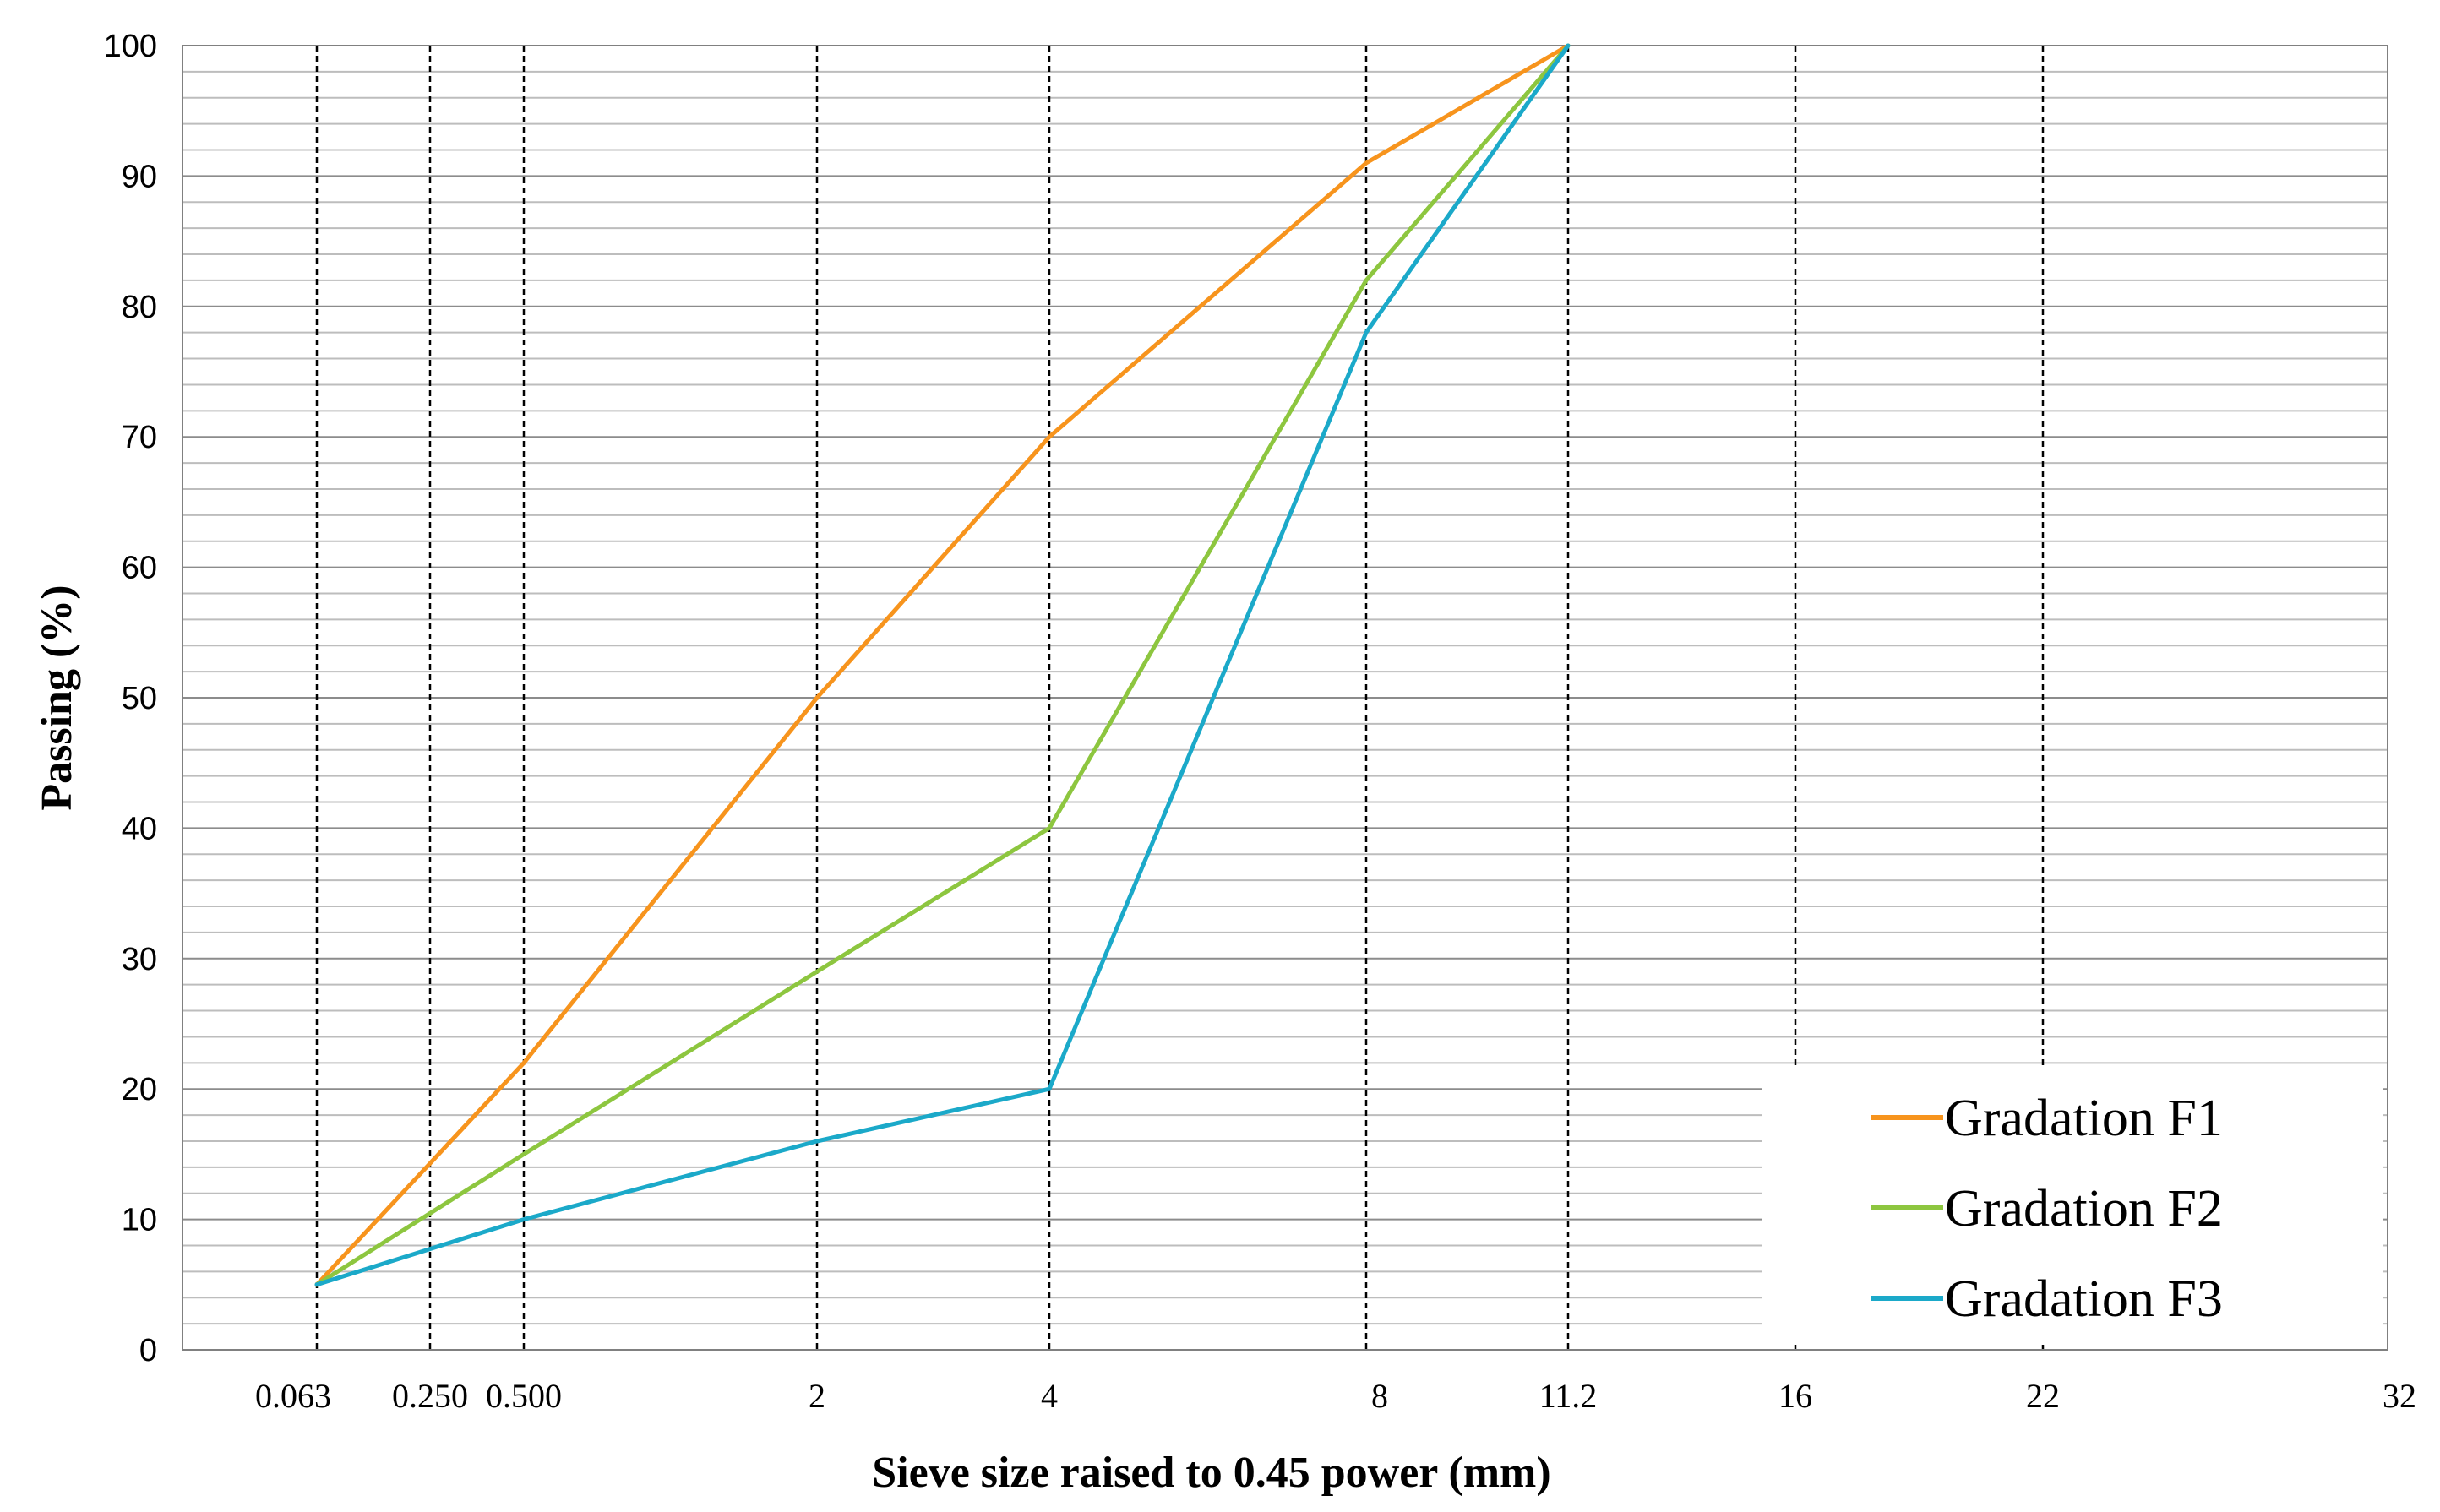 This screenshot has height=1512, width=2440. What do you see at coordinates (57, 698) in the screenshot?
I see `y-axis-title: Passing (%)` at bounding box center [57, 698].